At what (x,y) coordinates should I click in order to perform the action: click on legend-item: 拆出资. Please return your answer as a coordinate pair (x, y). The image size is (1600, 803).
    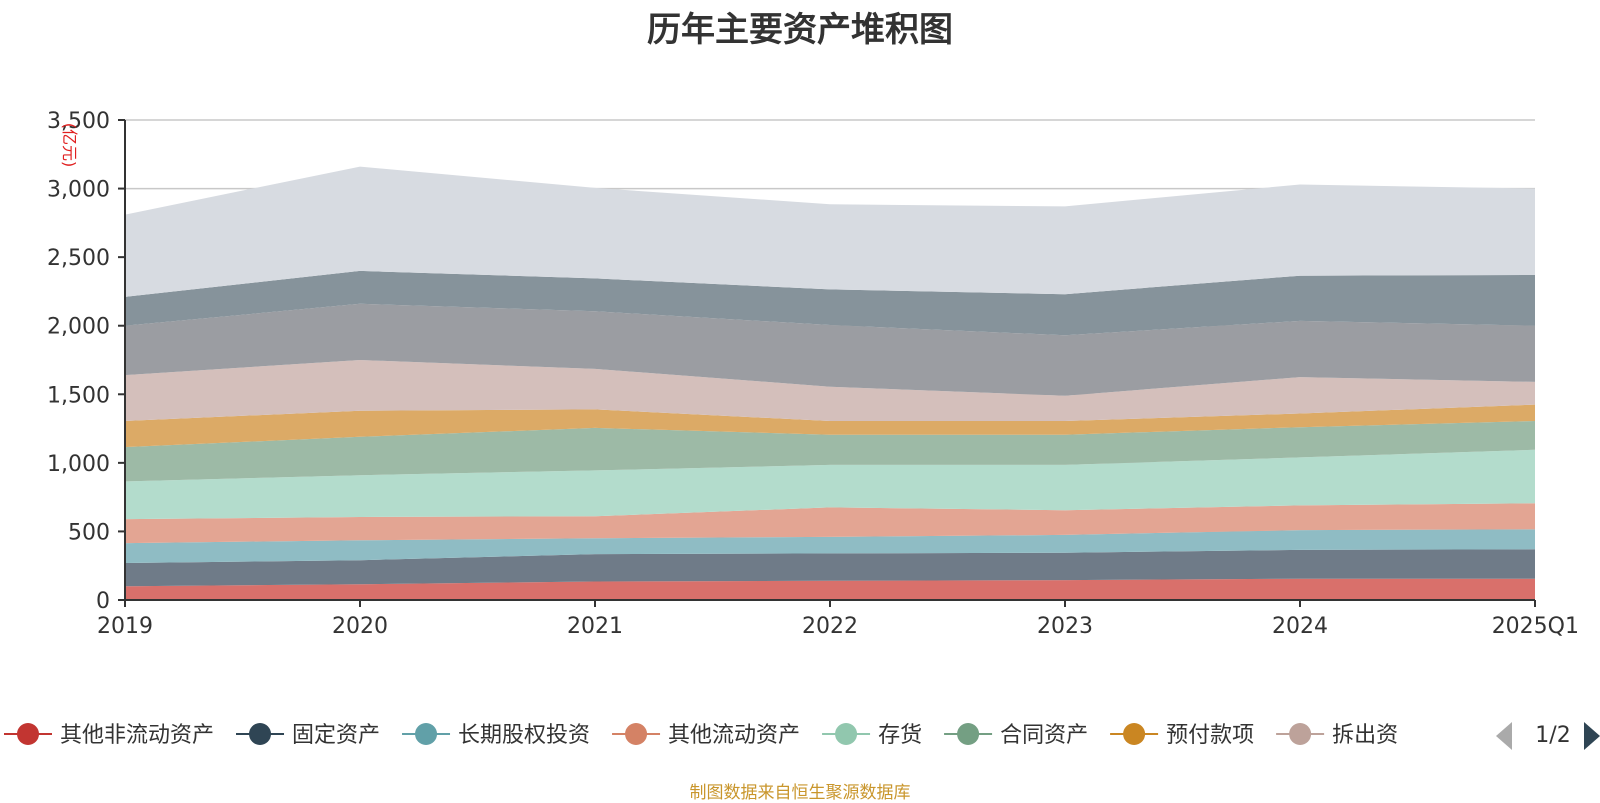
    Looking at the image, I should click on (1337, 735).